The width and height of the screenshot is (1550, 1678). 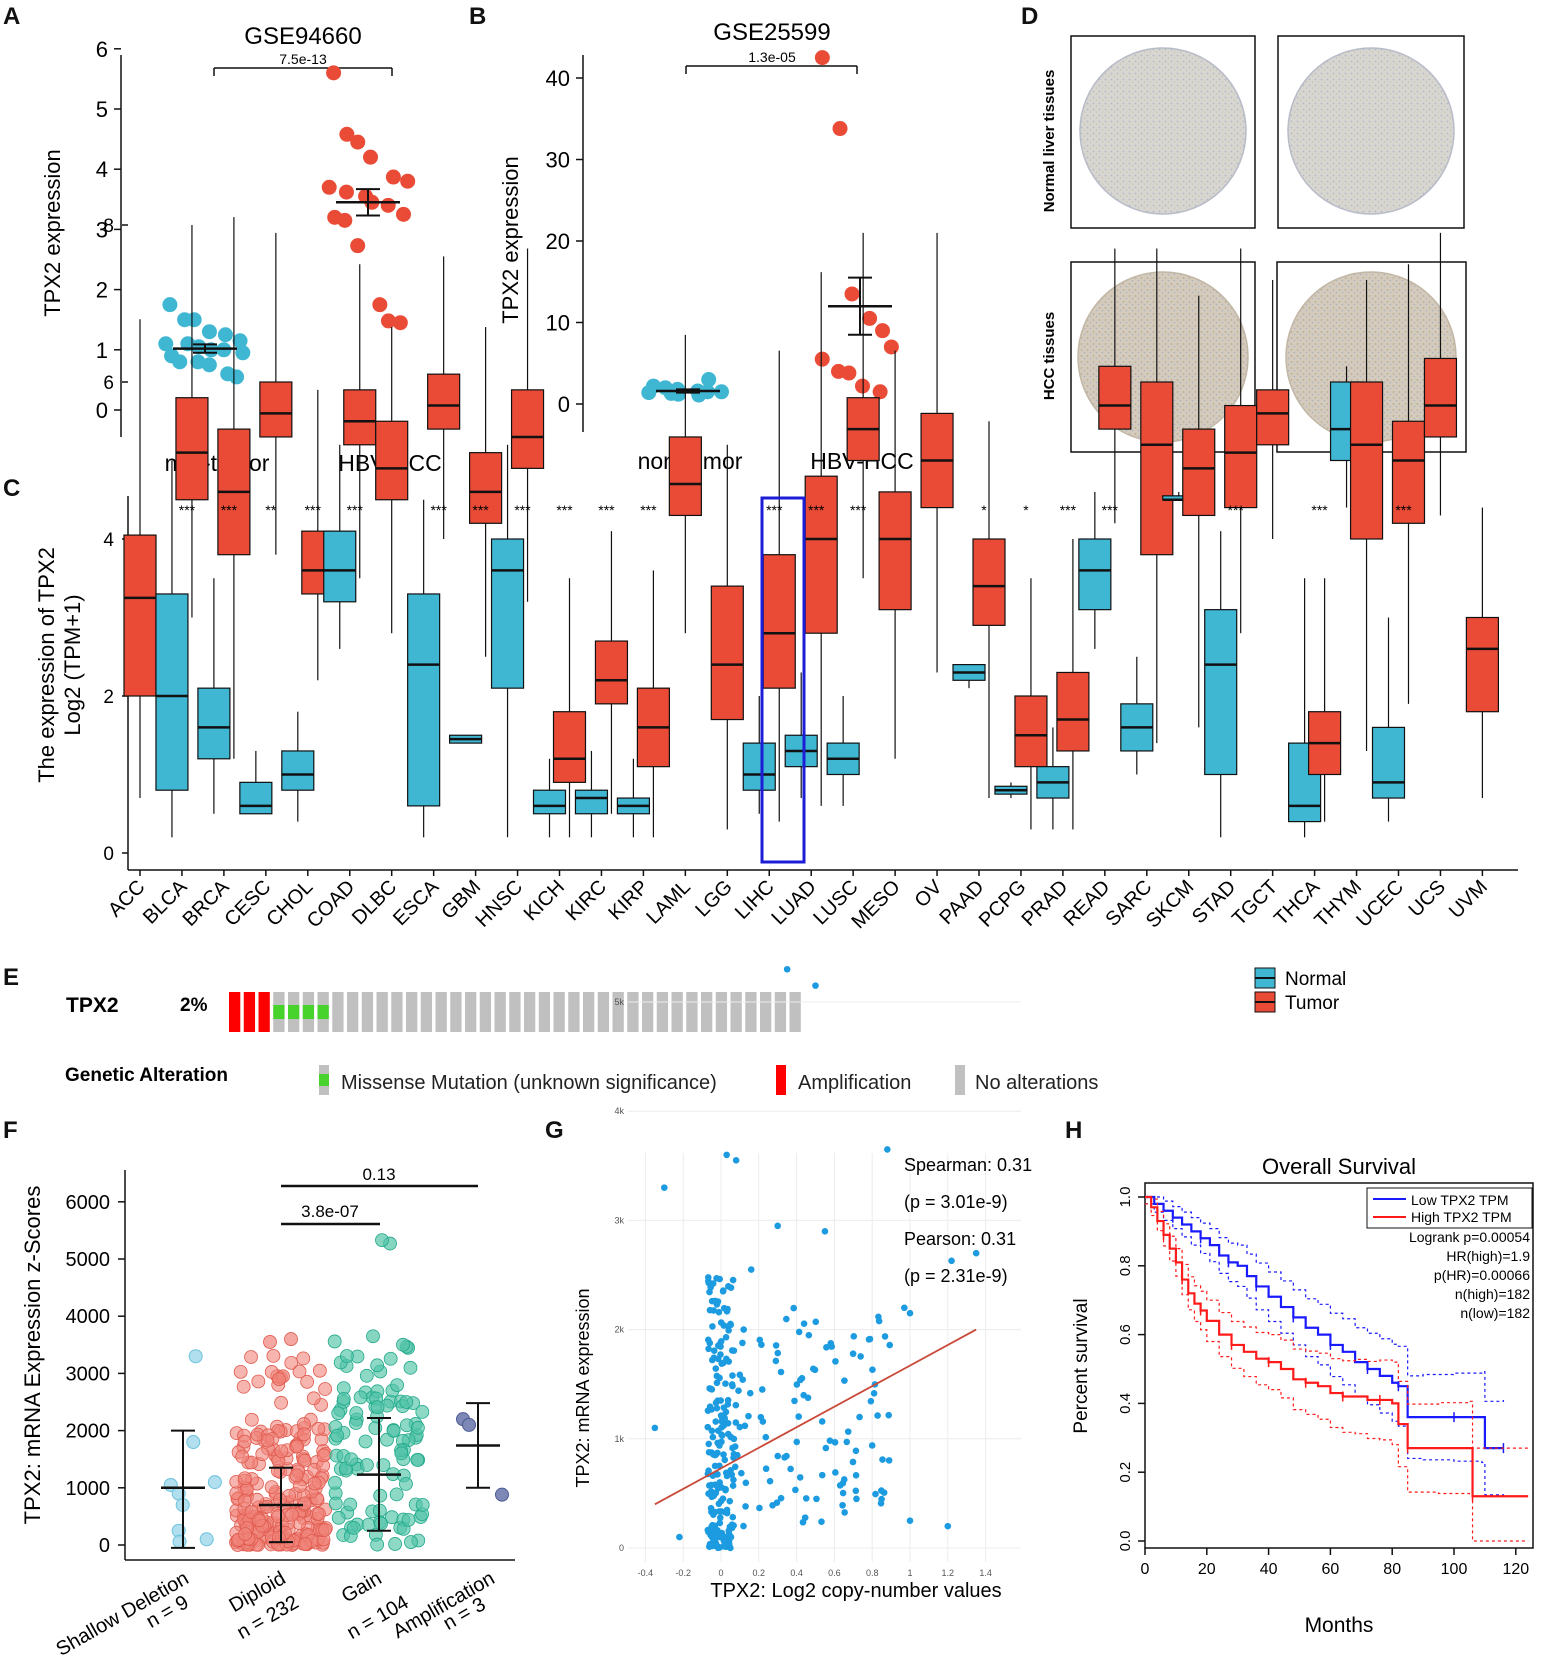 What do you see at coordinates (1269, 1569) in the screenshot?
I see `panel-h-xtick-label: 40` at bounding box center [1269, 1569].